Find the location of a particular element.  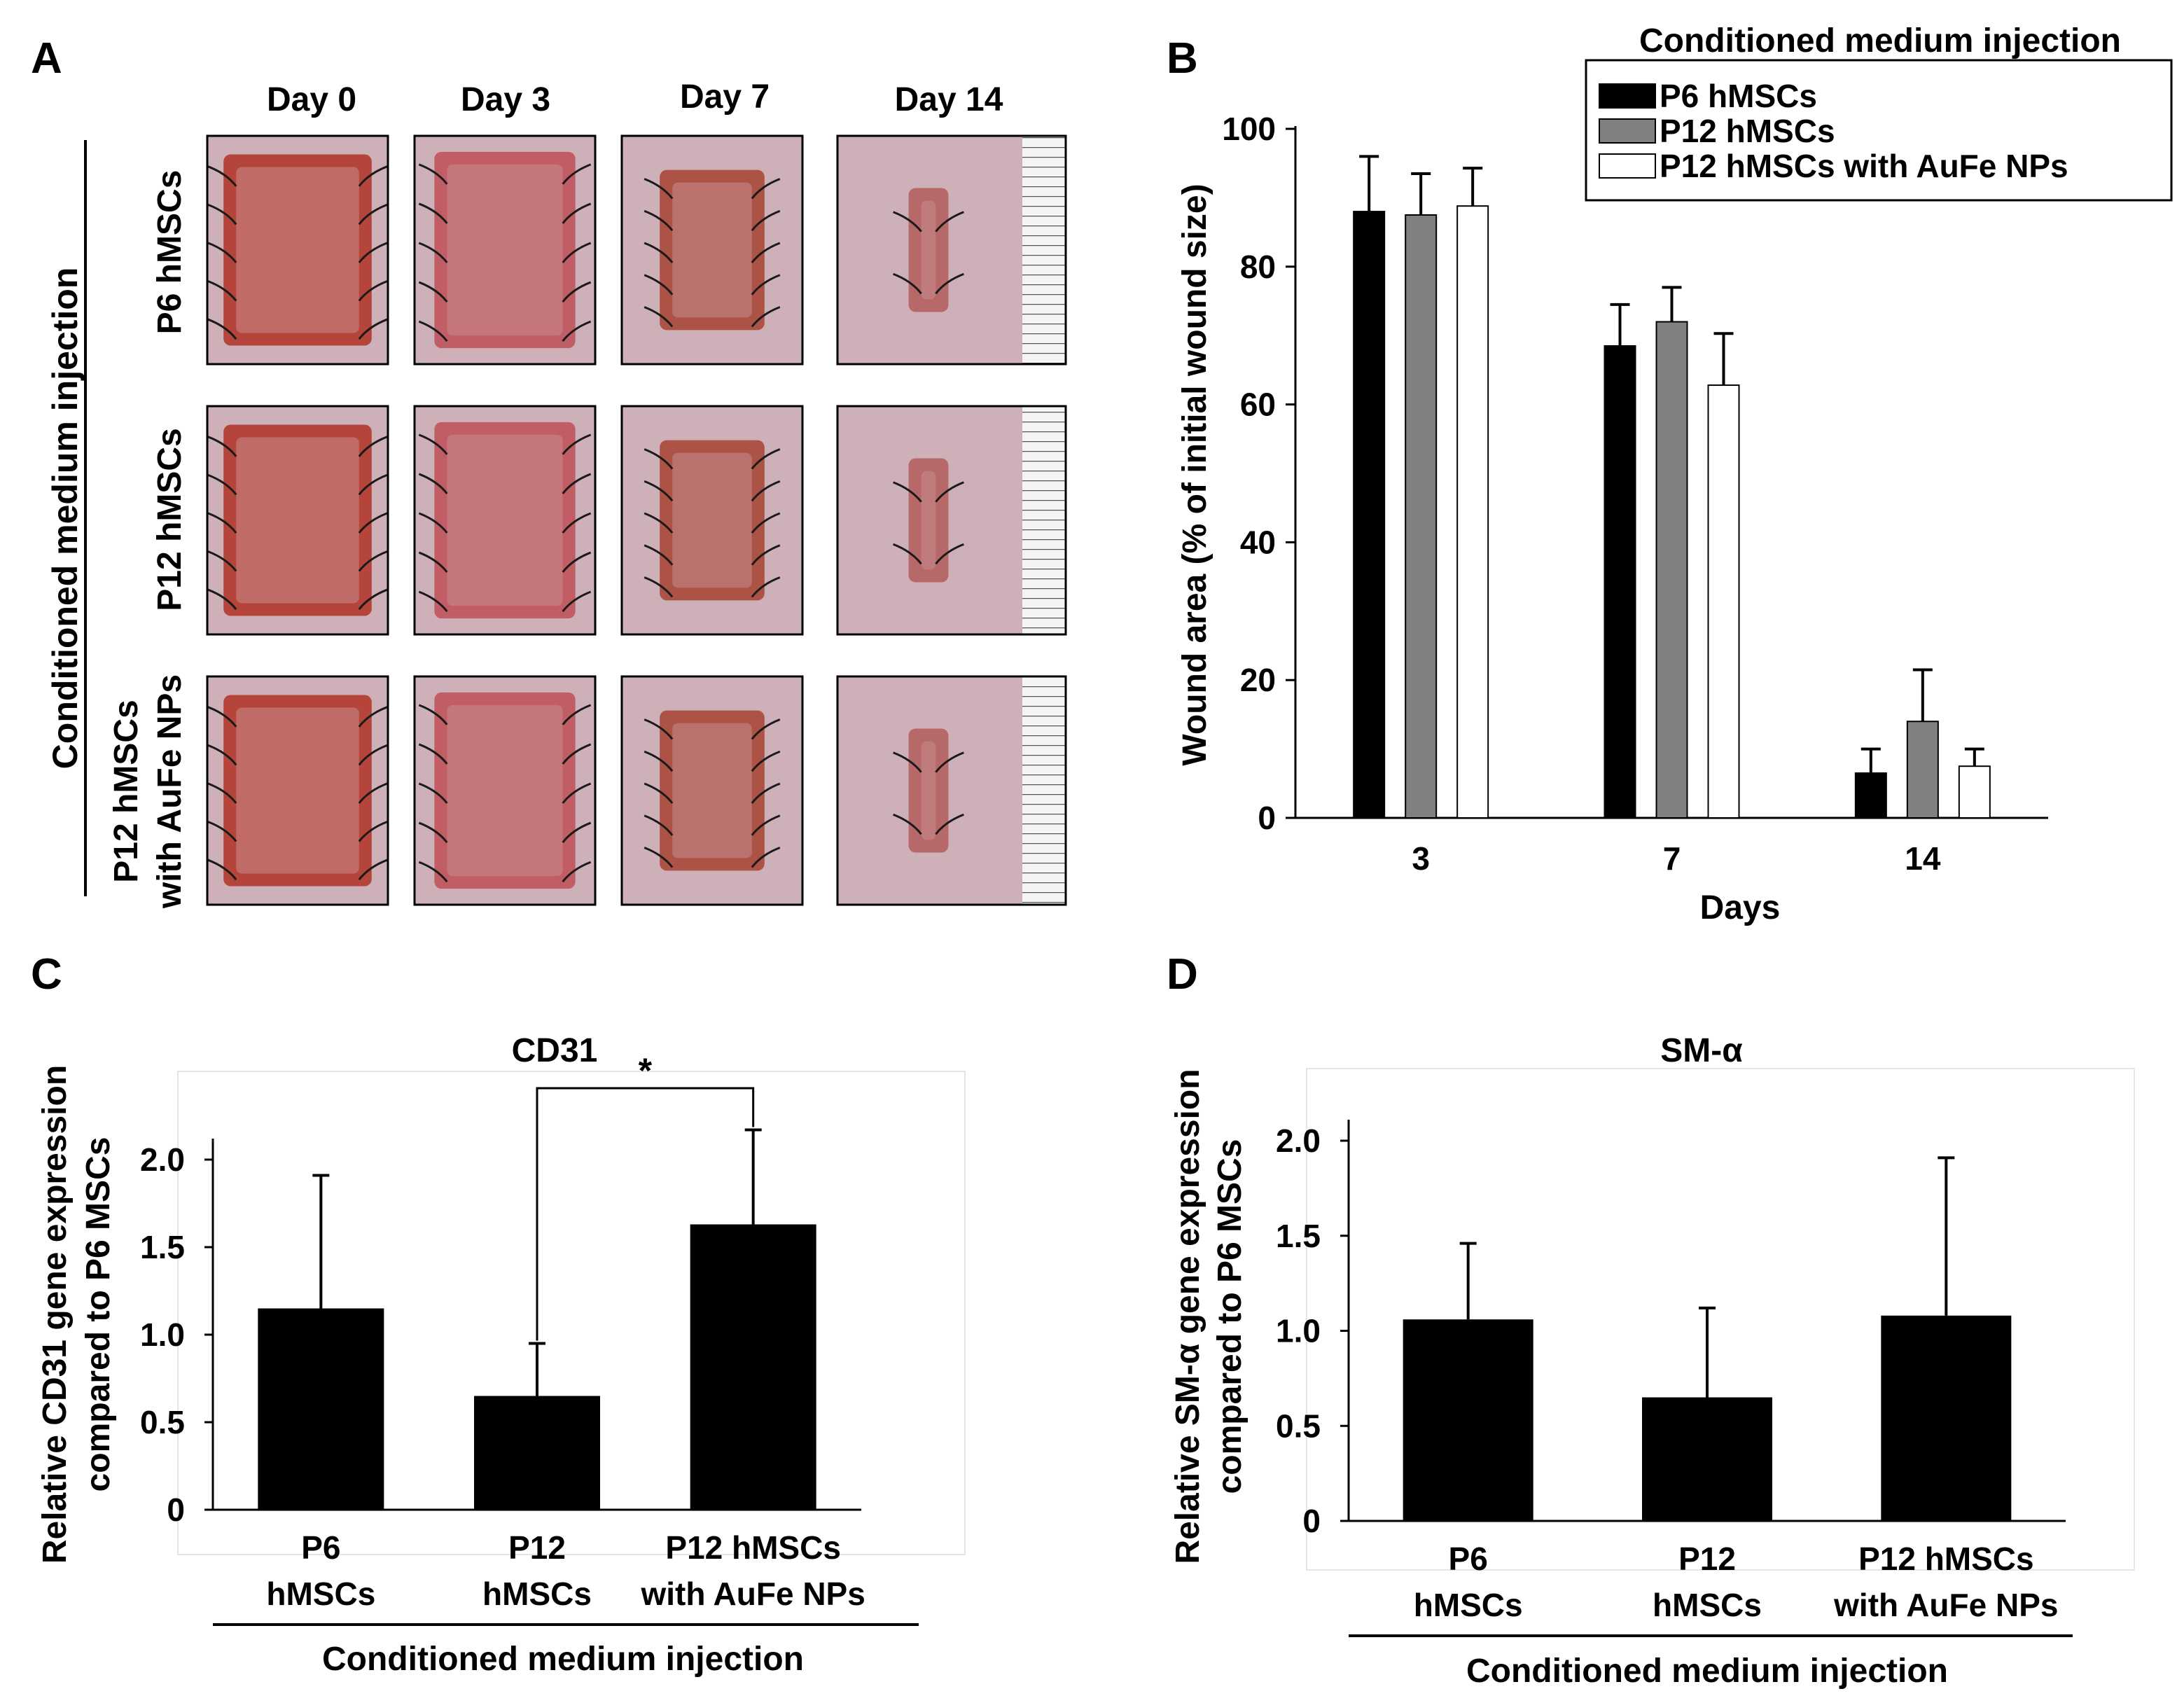

chart-c-y-tick-label: 1.5 is located at coordinates (162, 1247).